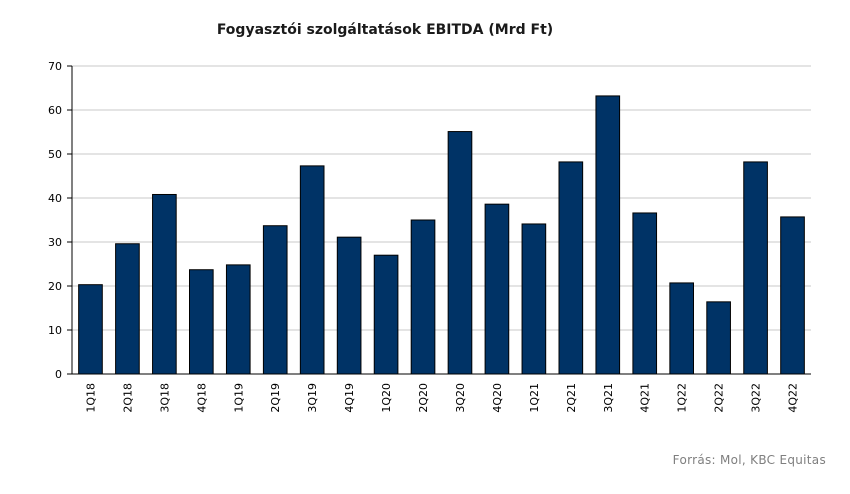  Describe the element at coordinates (238, 398) in the screenshot. I see `x-tick-label: 1Q19` at that location.